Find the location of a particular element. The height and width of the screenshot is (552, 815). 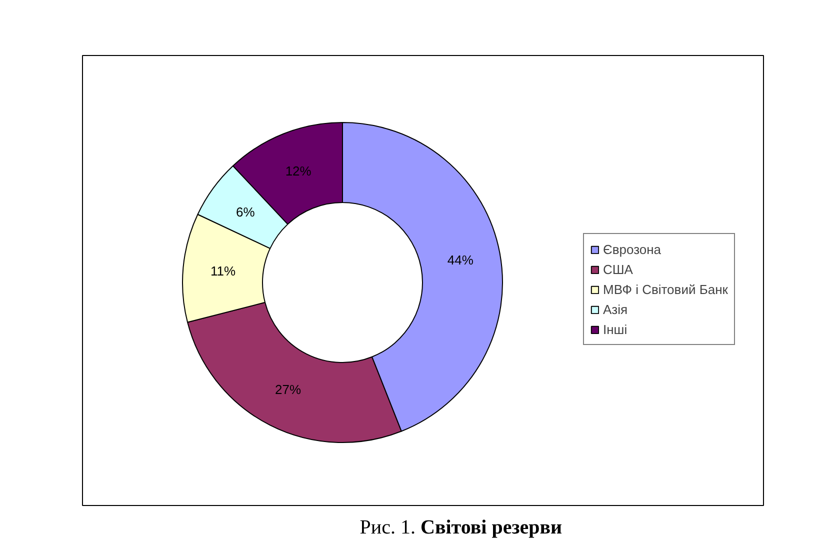

legend-label: МВФ і Світовий Банк is located at coordinates (665, 289).